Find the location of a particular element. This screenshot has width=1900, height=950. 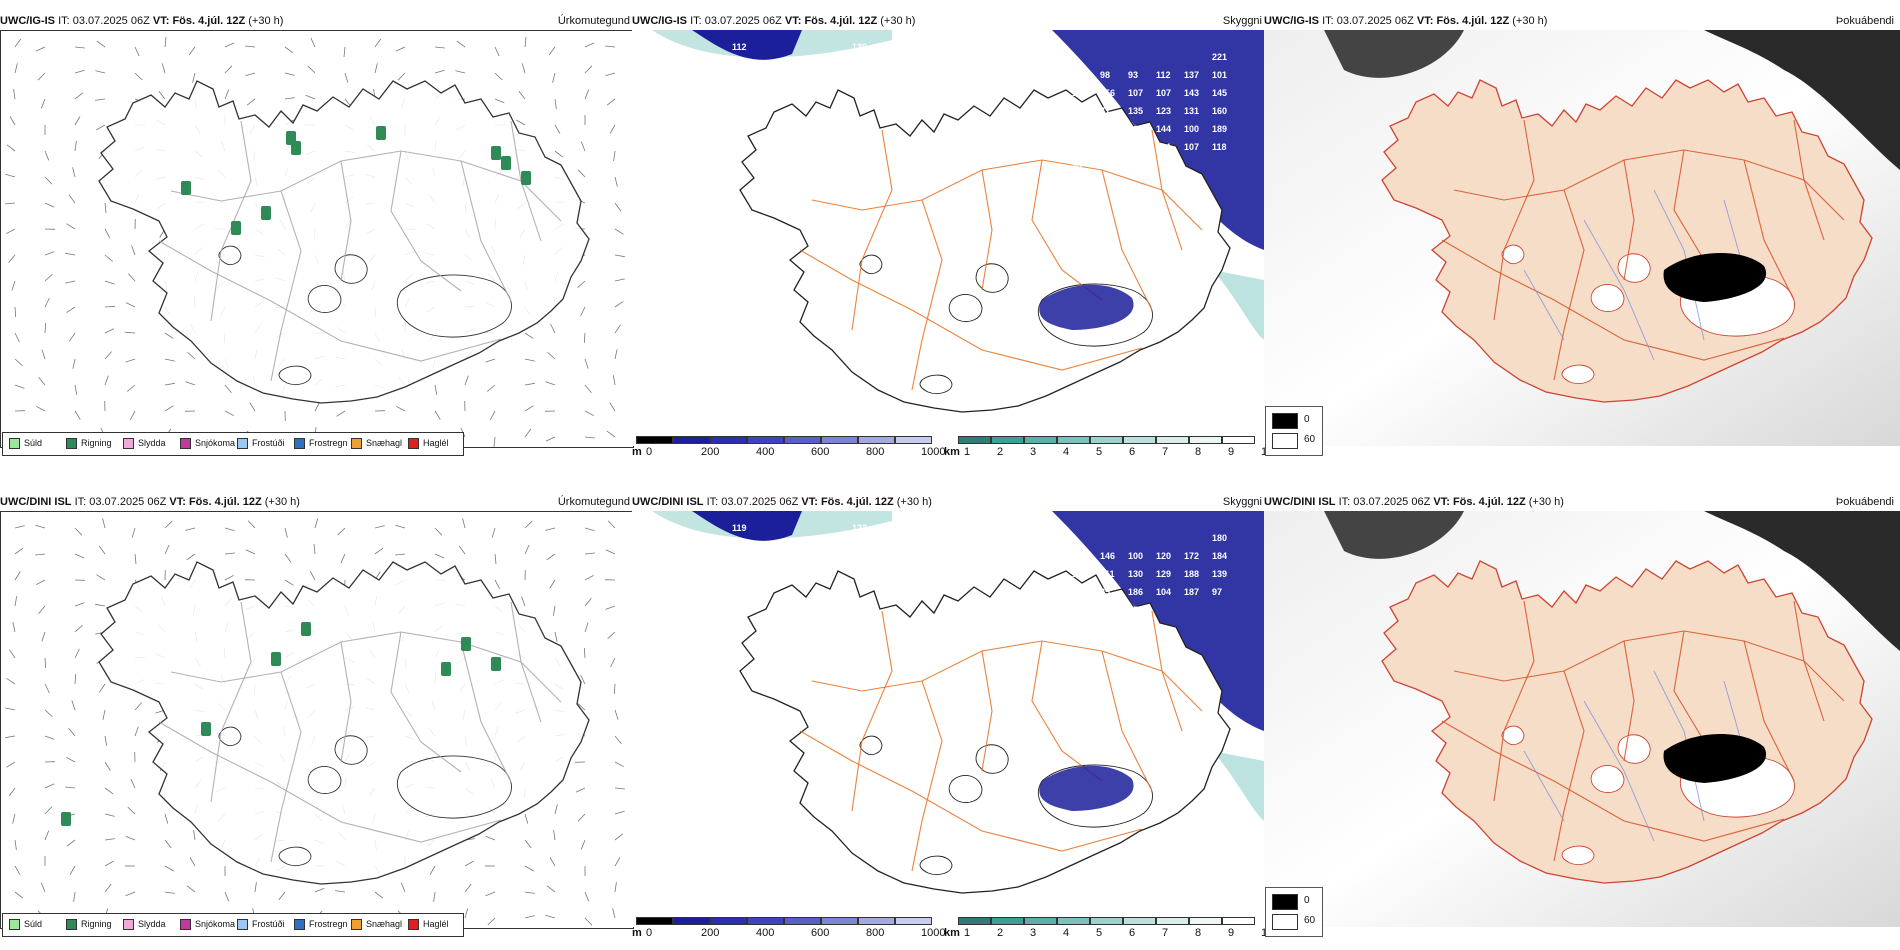

fog-legend: 0 60 is located at coordinates (1294, 912).